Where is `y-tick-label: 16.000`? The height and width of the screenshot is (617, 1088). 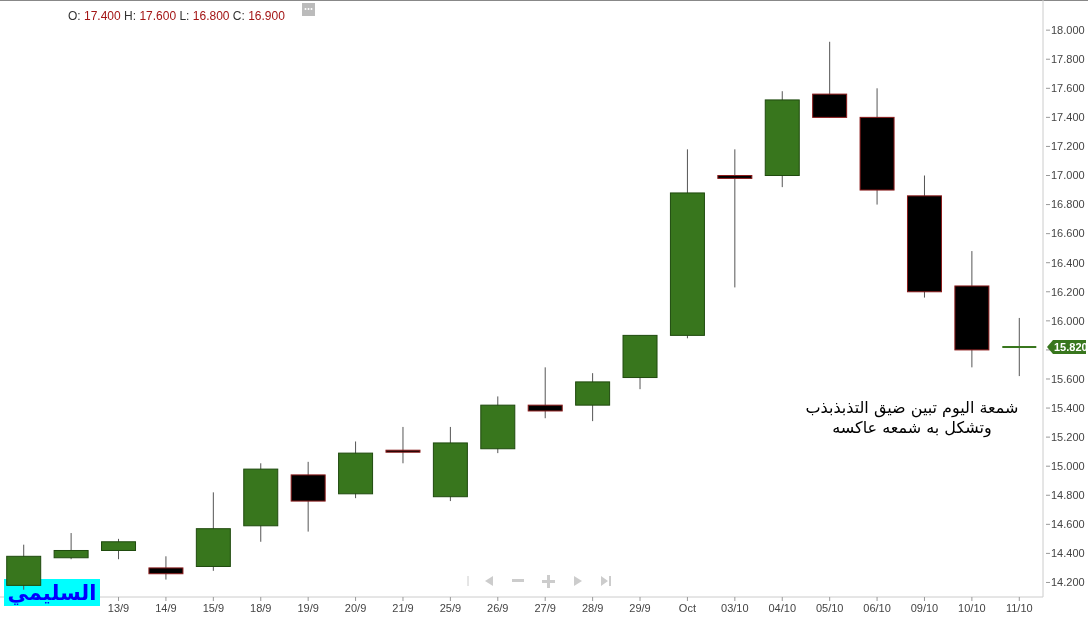 y-tick-label: 16.000 is located at coordinates (1068, 320).